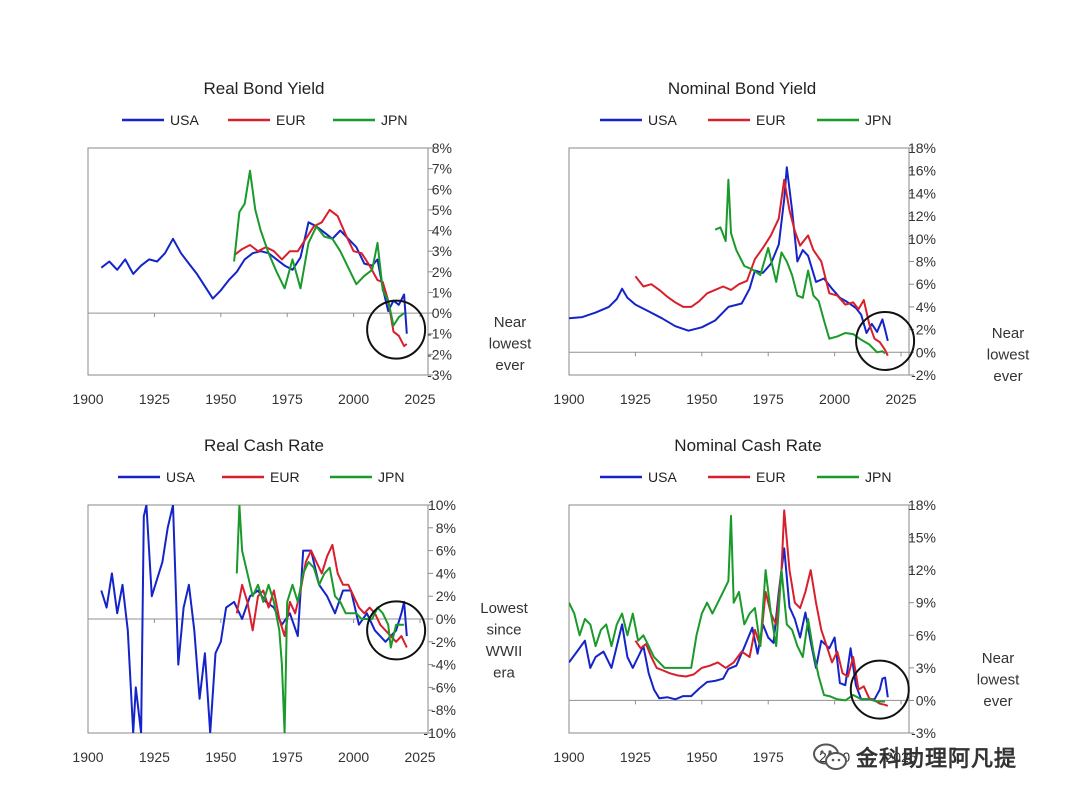  I want to click on note-line: era, so click(504, 673).